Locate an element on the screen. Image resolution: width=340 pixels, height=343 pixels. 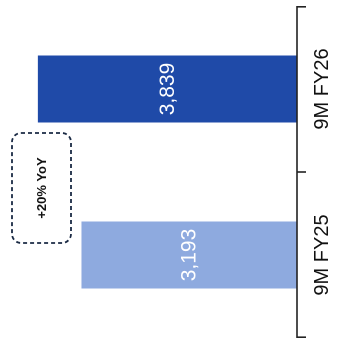
value-labels-layer: 3,839 3,193 is located at coordinates (178, 172).